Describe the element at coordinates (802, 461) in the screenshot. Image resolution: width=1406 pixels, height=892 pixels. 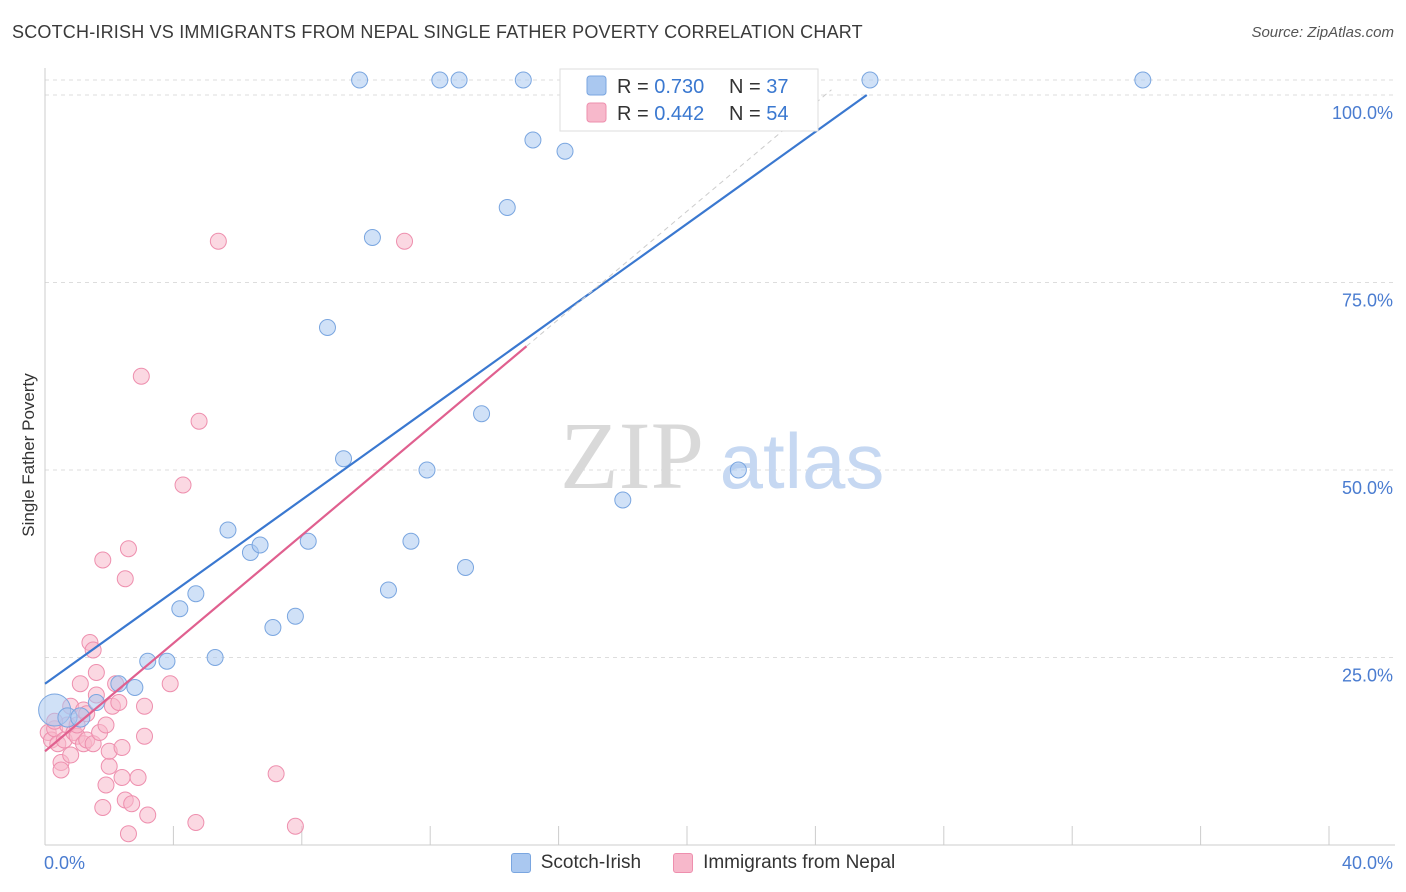
I see `watermark-atlas: atlas` at that location.